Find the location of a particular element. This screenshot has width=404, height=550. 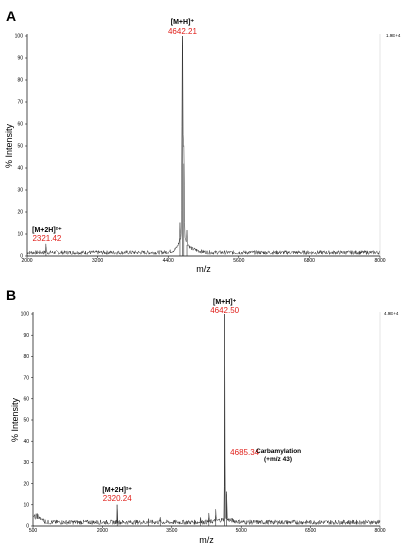

x-tick-label: 6800 is located at coordinates (309, 261).